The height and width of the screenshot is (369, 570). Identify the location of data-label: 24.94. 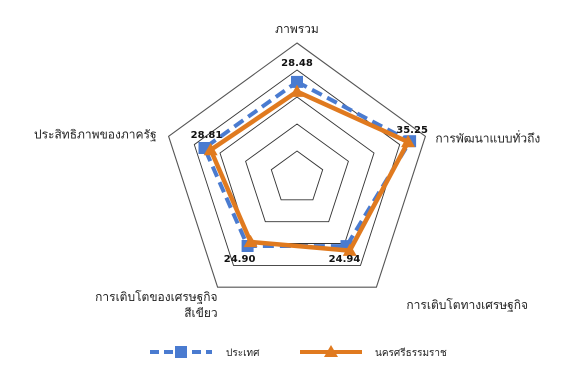
(345, 259).